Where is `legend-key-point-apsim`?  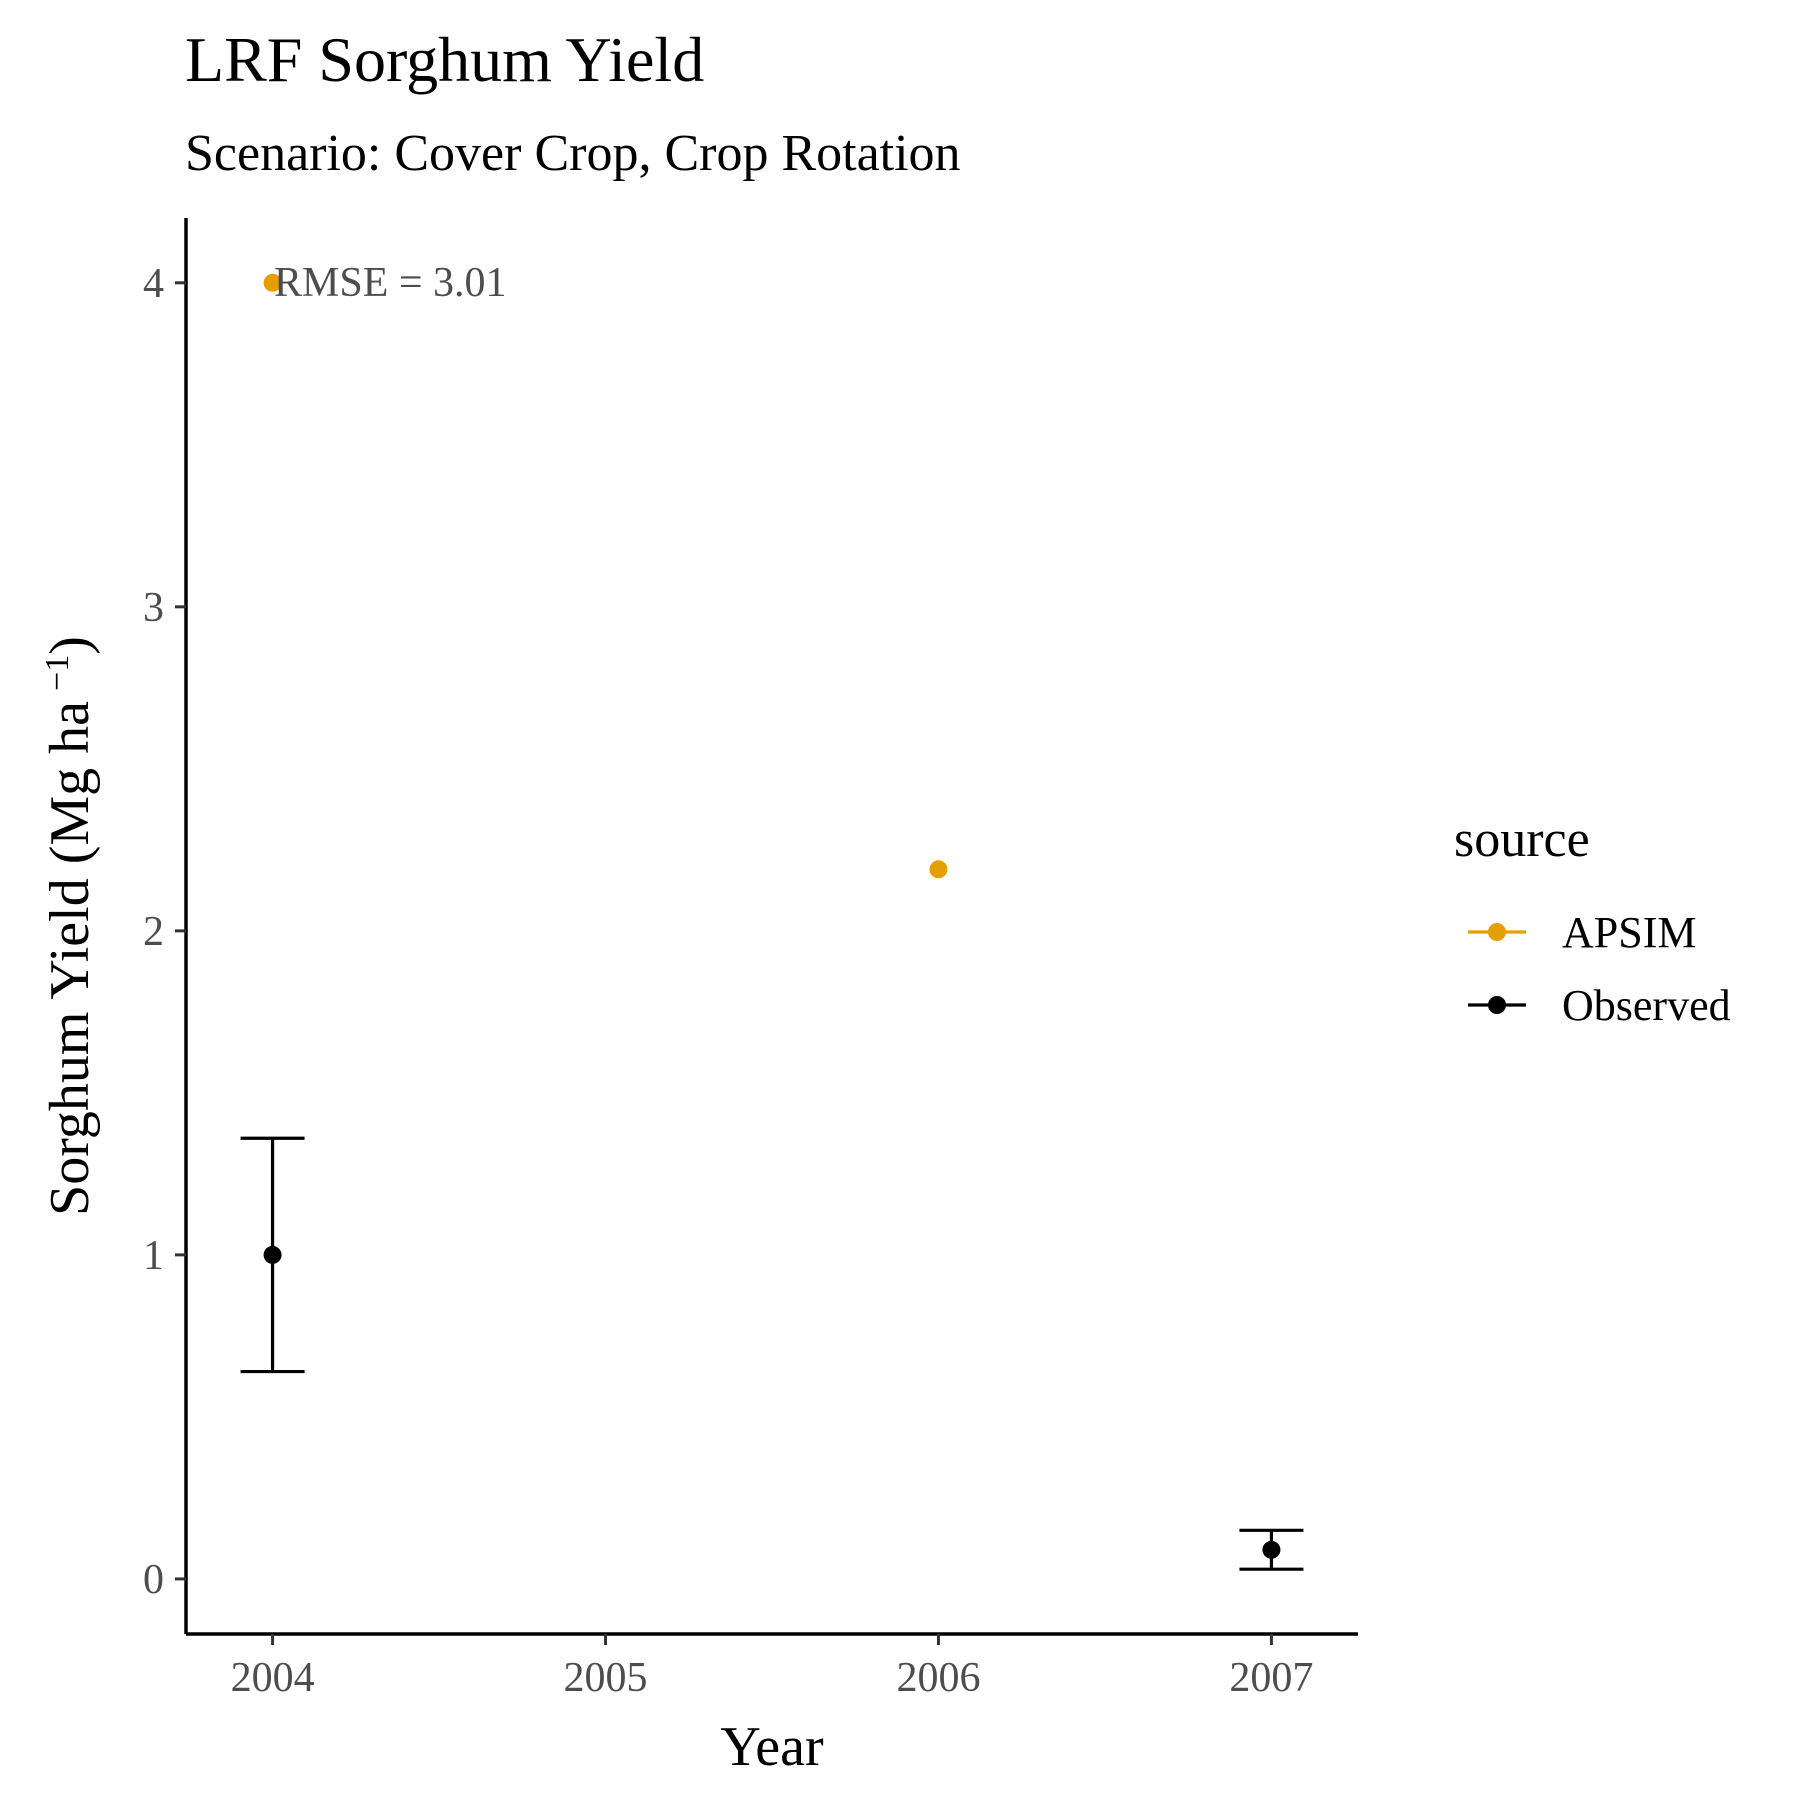
legend-key-point-apsim is located at coordinates (1497, 932).